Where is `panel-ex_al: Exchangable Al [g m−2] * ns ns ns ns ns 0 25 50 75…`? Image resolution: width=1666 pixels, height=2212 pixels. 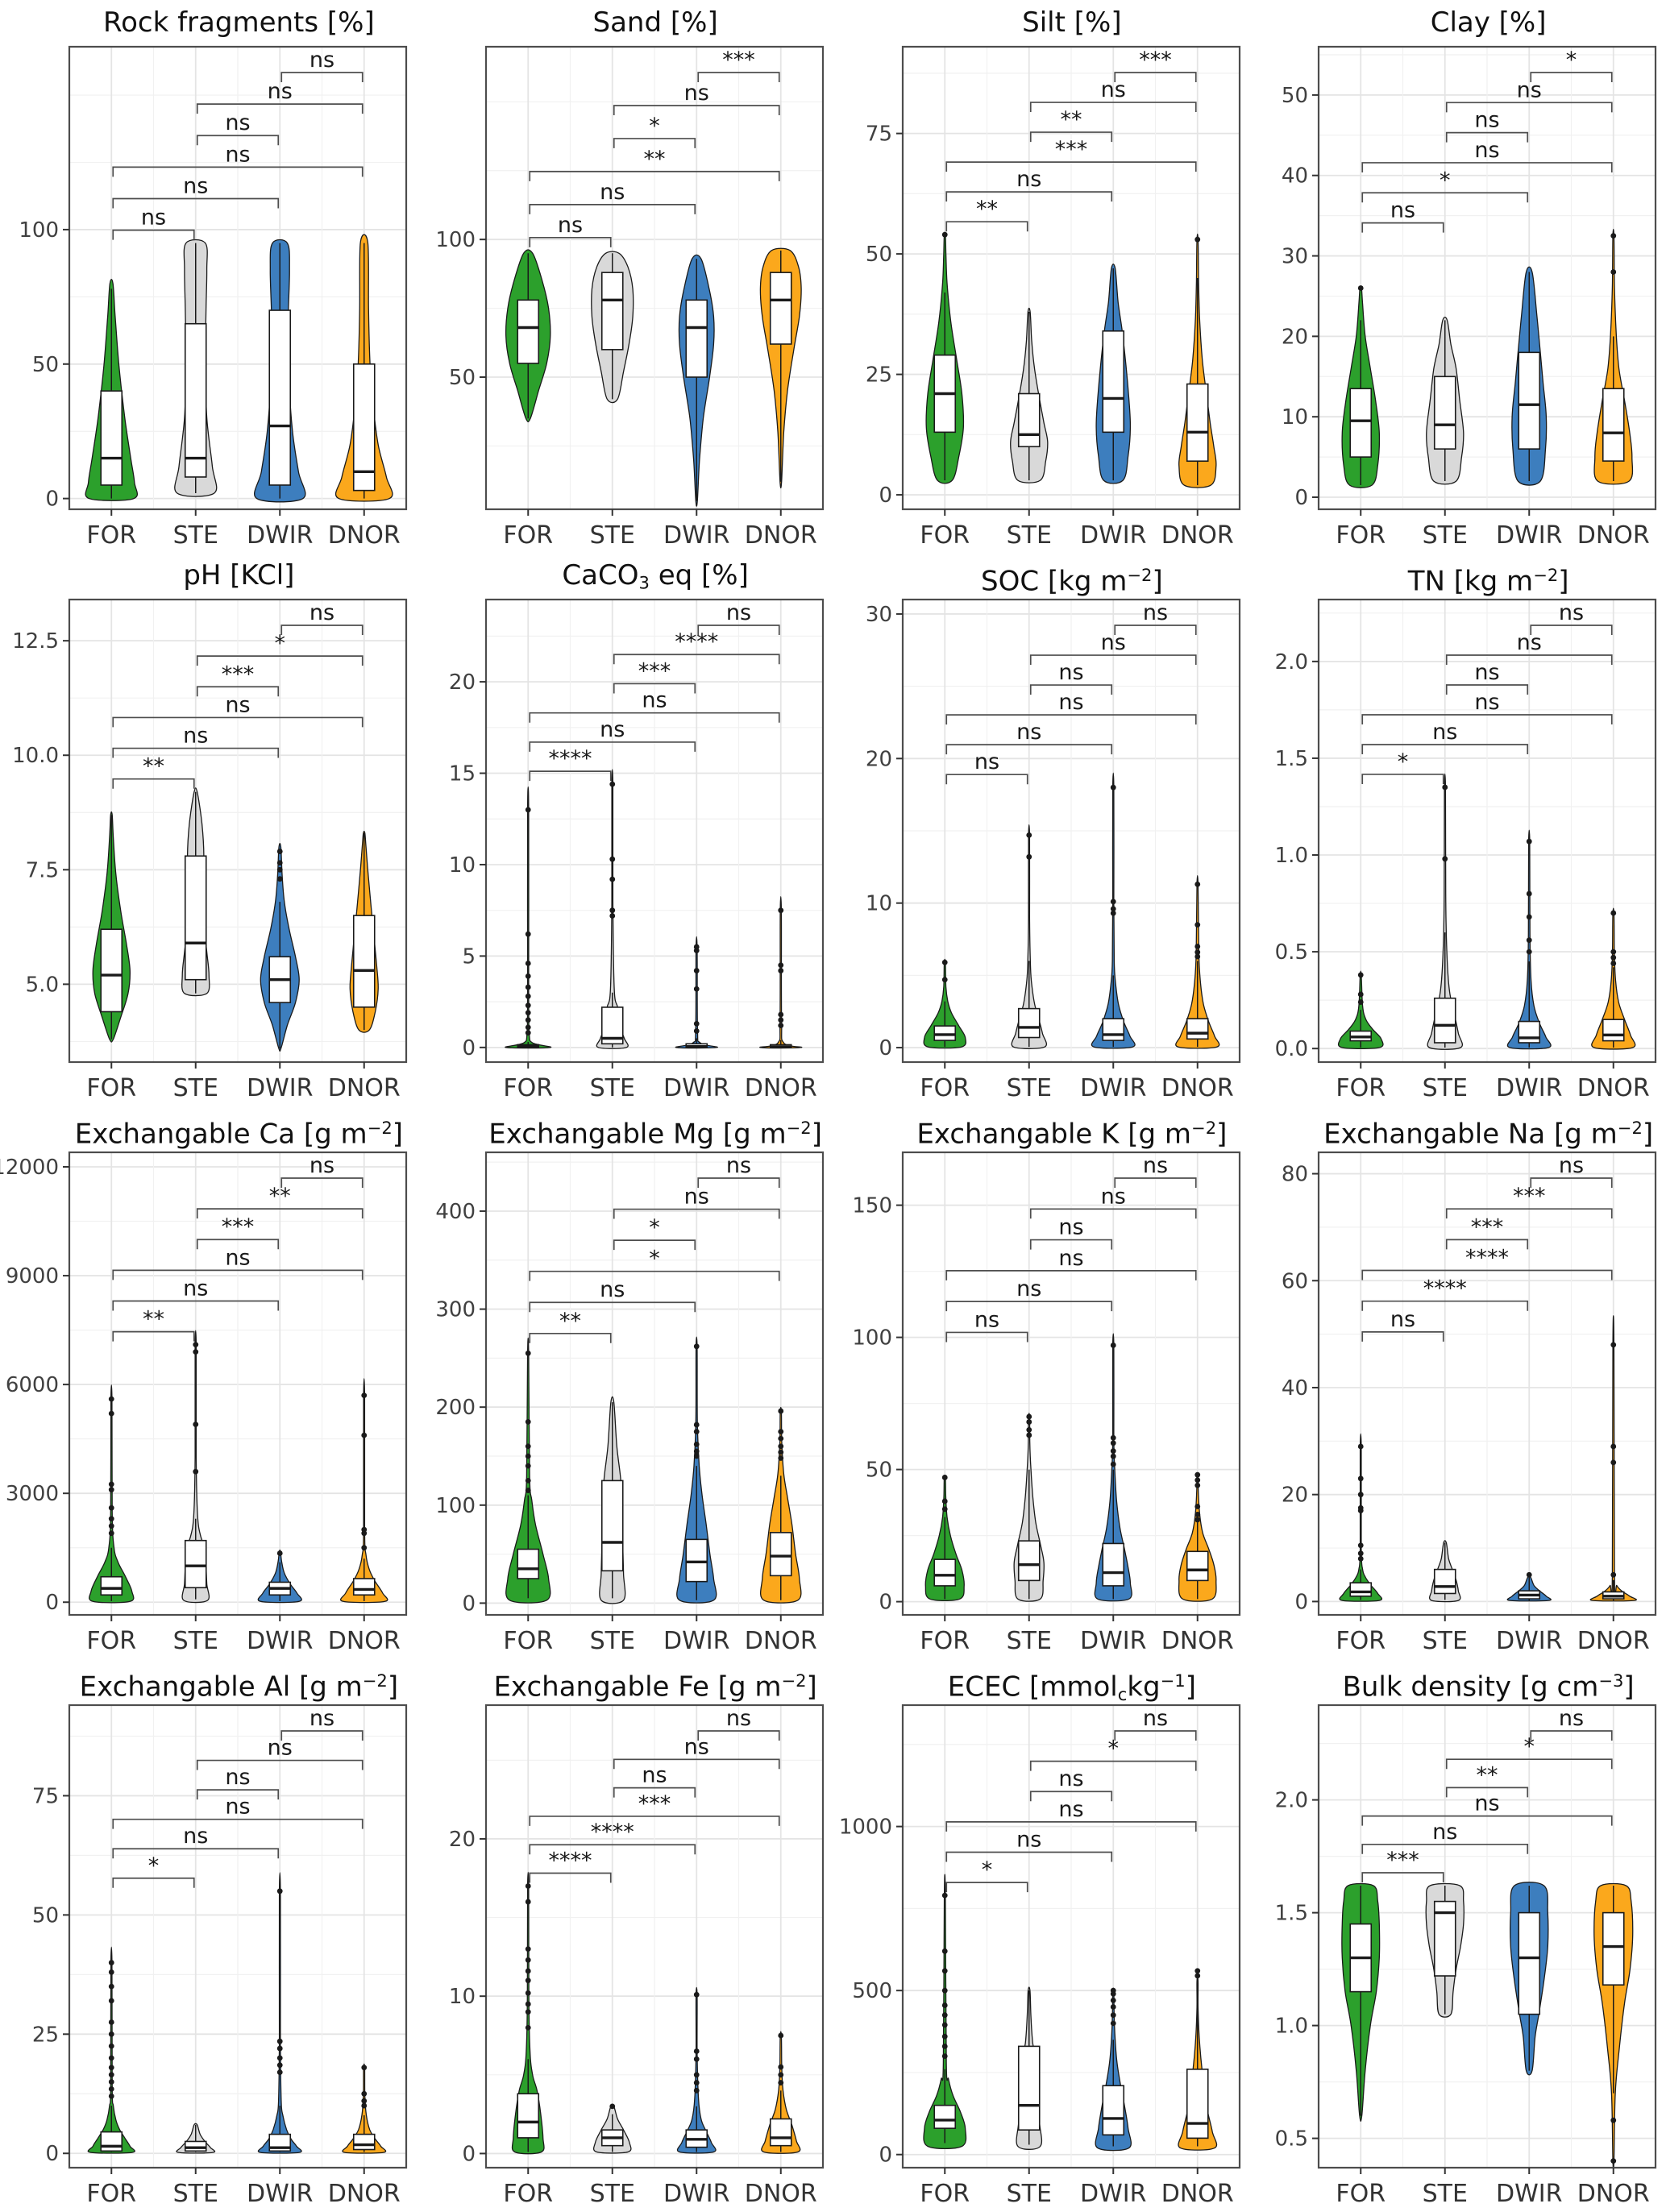 panel-ex_al: Exchangable Al [g m−2] * ns ns ns ns ns 0 25 50 75… is located at coordinates (208, 1934).